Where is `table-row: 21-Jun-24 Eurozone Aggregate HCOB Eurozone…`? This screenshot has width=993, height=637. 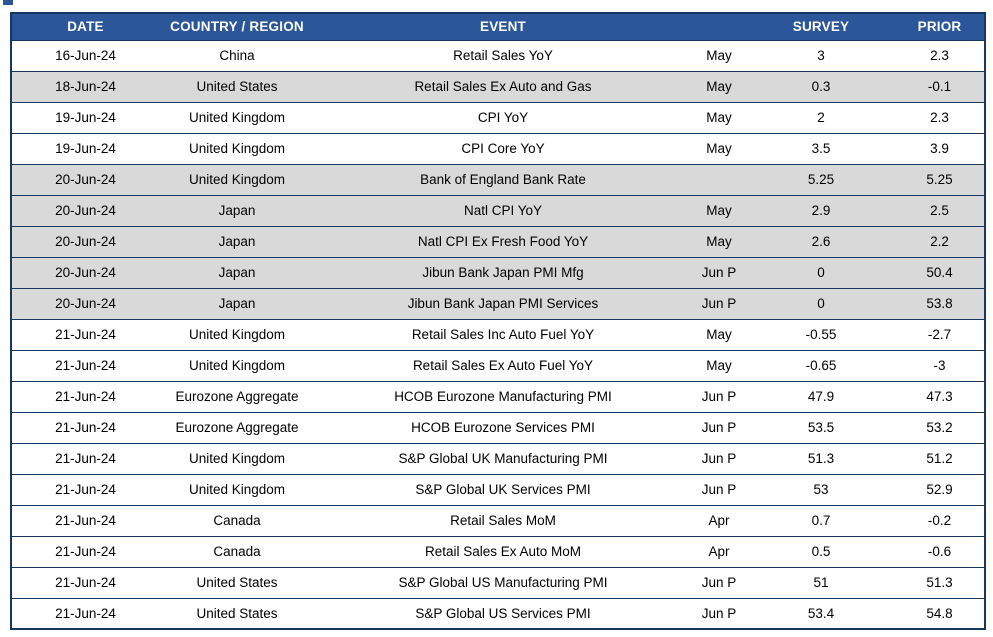 table-row: 21-Jun-24 Eurozone Aggregate HCOB Eurozone… is located at coordinates (498, 427).